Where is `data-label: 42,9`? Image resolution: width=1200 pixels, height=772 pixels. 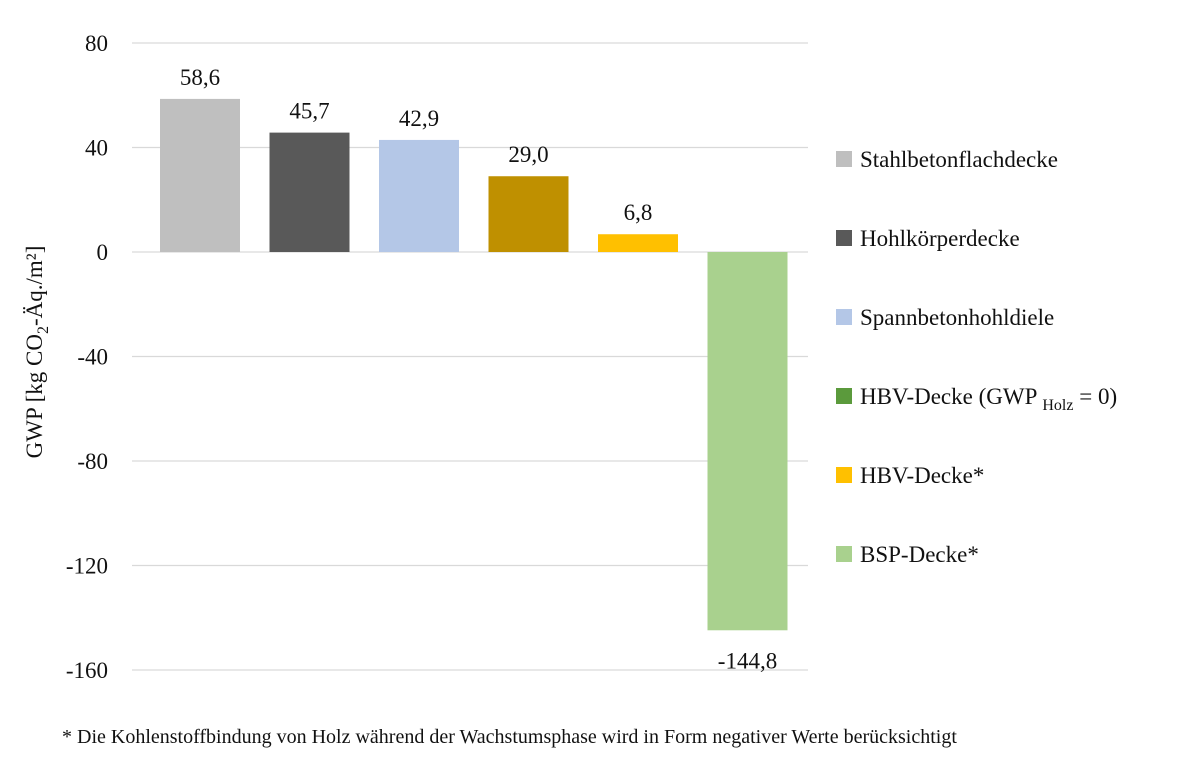
data-label: 42,9 is located at coordinates (419, 118).